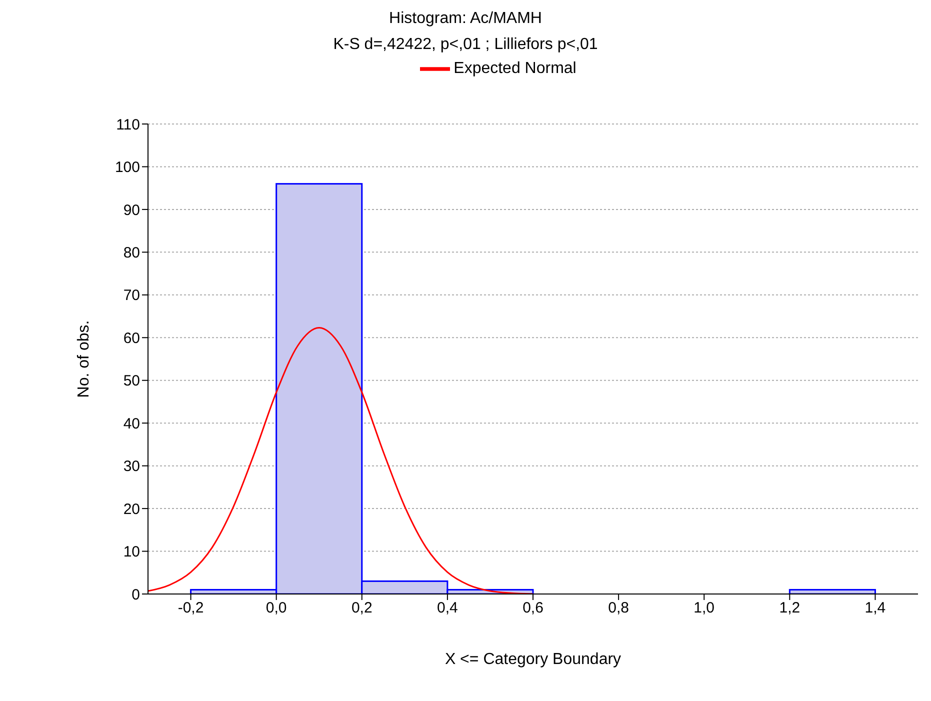 The height and width of the screenshot is (701, 931). Describe the element at coordinates (131, 552) in the screenshot. I see `y-tick-label: 10` at that location.